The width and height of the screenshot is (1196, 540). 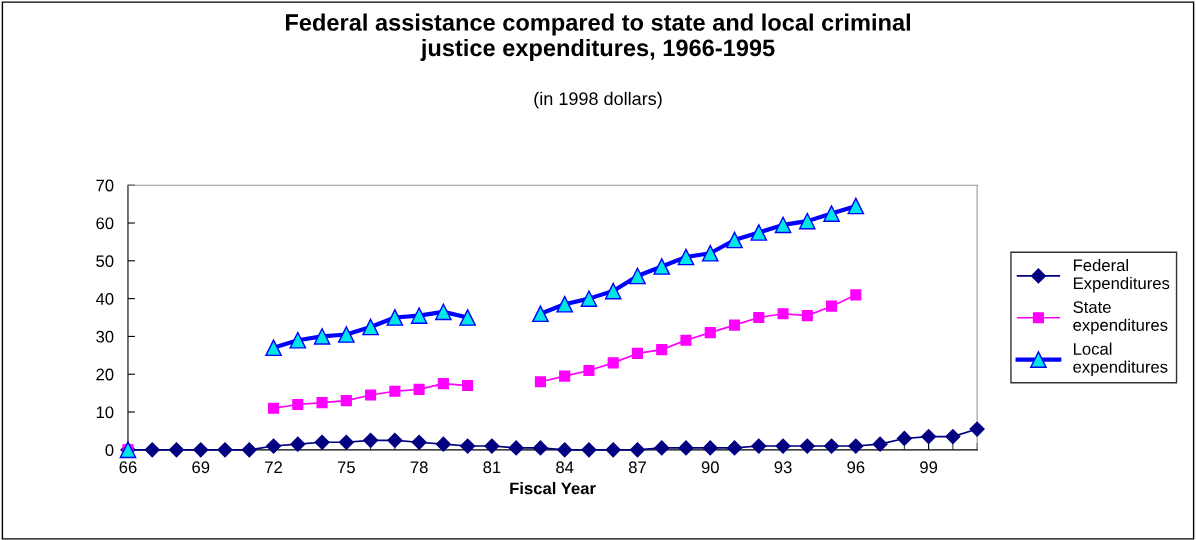 I want to click on legend-label: State expenditures, so click(x=1120, y=318).